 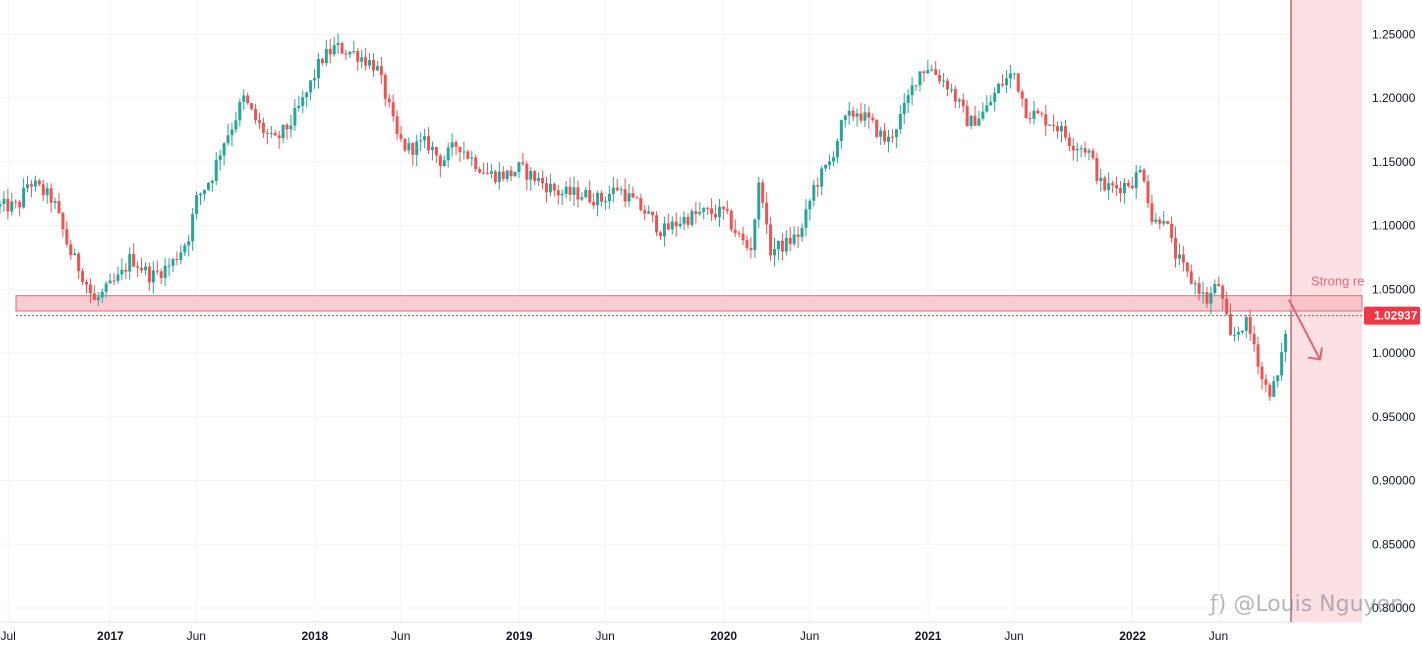 I want to click on resistance-zone-label: Strong re, so click(x=1337, y=281).